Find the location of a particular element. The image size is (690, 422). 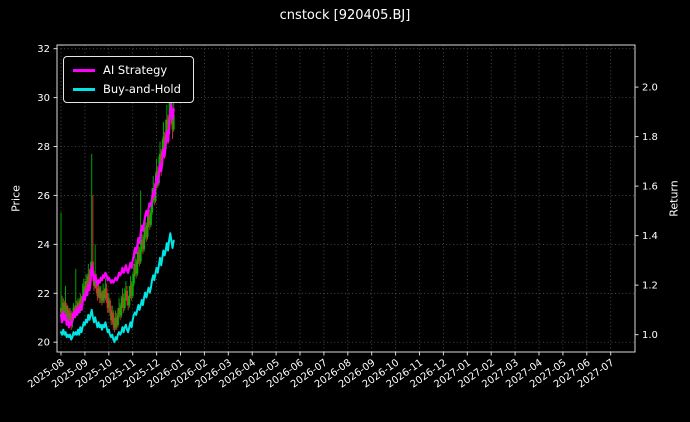

buy-and-hold-line is located at coordinates (117, 288).